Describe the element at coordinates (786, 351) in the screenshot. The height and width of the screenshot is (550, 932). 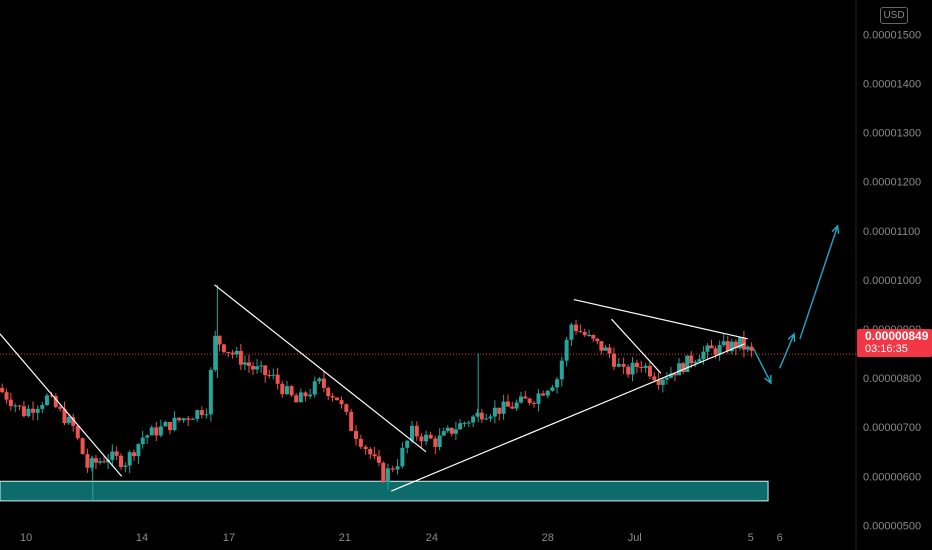
I see `projection-up-leg` at that location.